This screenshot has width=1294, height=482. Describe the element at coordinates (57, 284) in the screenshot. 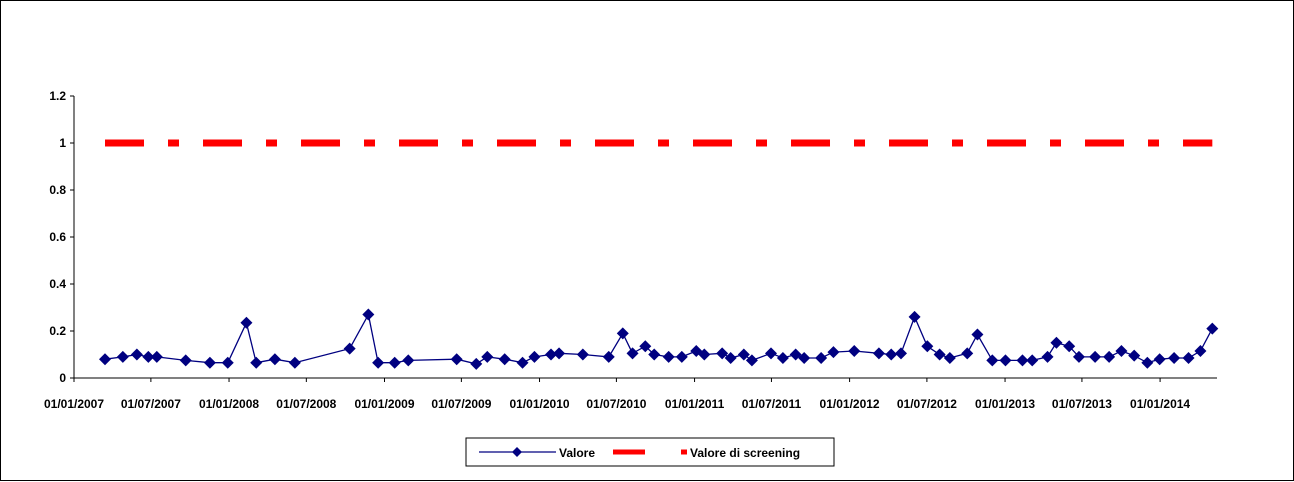

I see `y-tick-label: 0.4` at that location.